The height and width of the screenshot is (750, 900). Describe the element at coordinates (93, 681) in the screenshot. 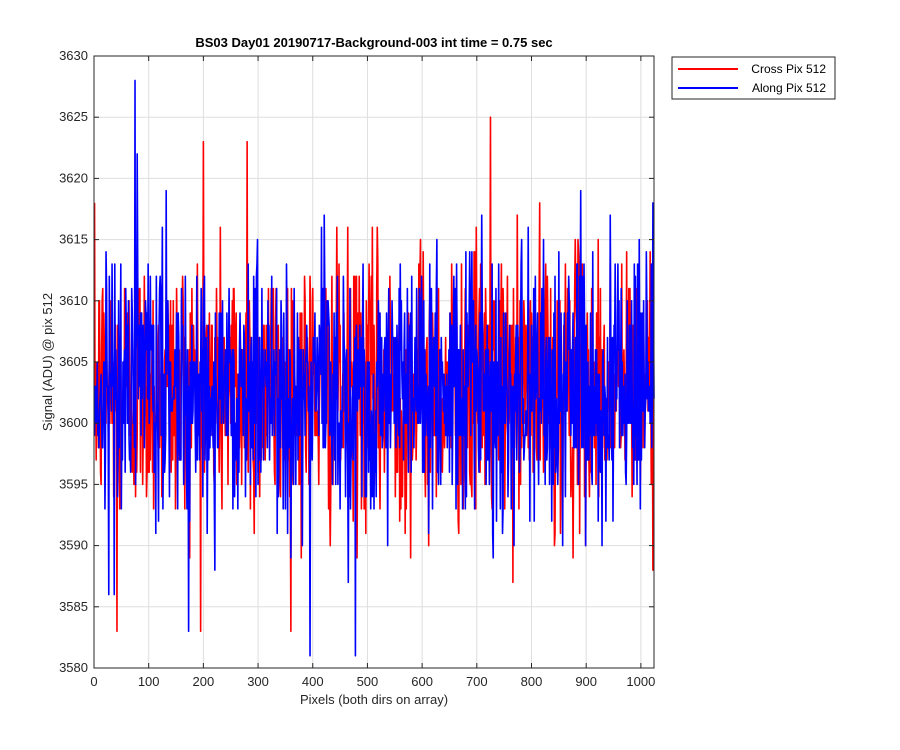

I see `x-tick-label: 0` at that location.